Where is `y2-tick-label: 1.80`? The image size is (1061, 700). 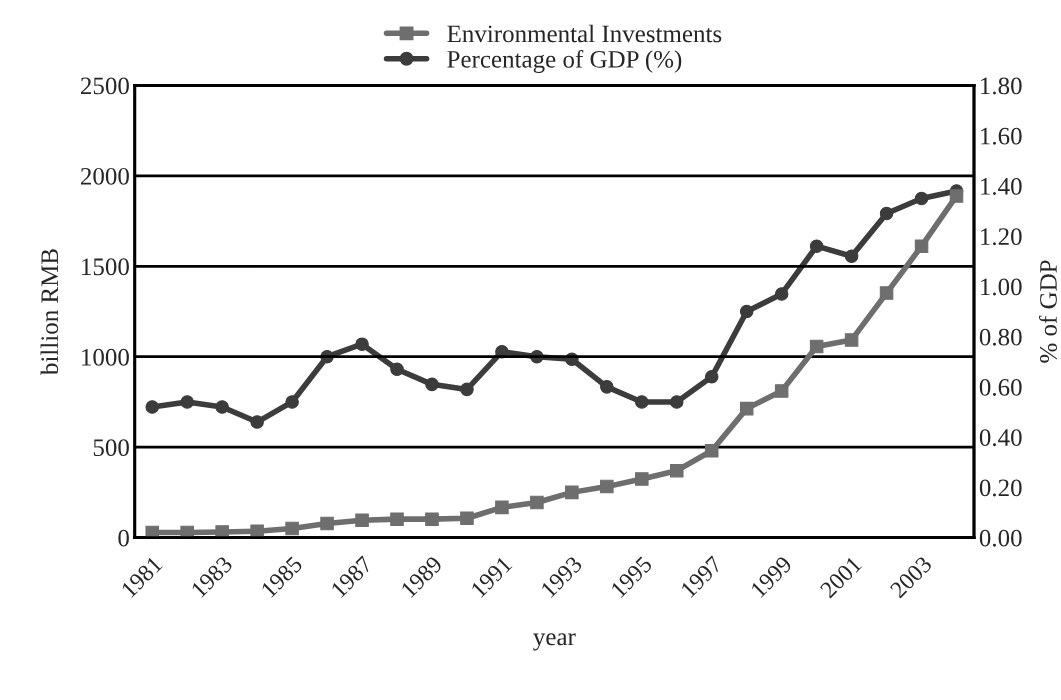
y2-tick-label: 1.80 is located at coordinates (1001, 86).